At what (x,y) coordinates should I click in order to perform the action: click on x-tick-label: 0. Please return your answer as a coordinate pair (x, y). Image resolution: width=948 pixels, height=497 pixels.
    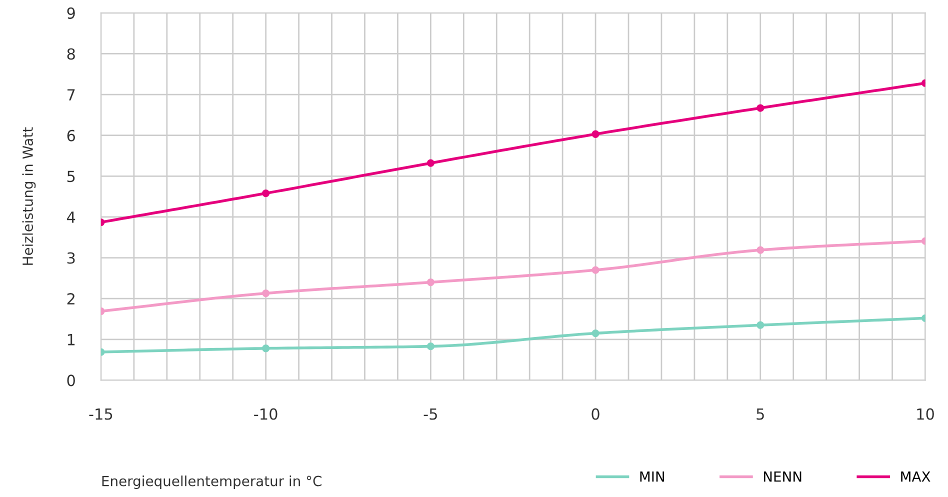
    Looking at the image, I should click on (596, 414).